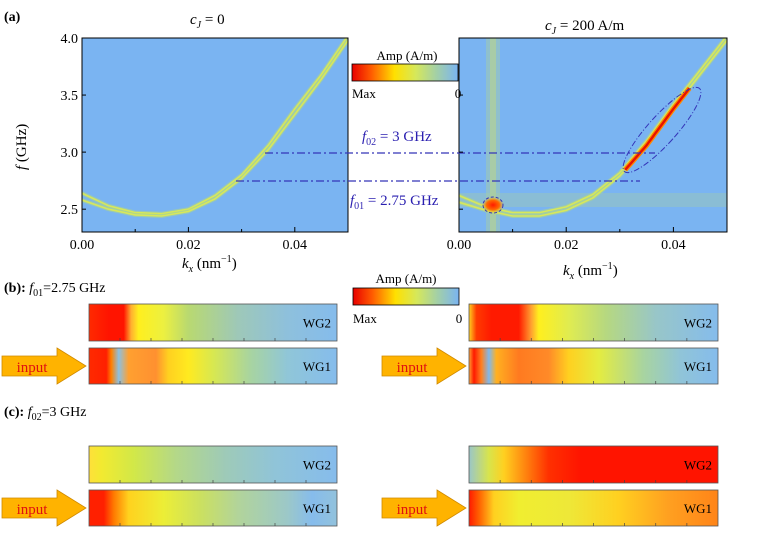 The image size is (764, 544). I want to click on x-axis-label-right: kx (nm−1), so click(590, 271).